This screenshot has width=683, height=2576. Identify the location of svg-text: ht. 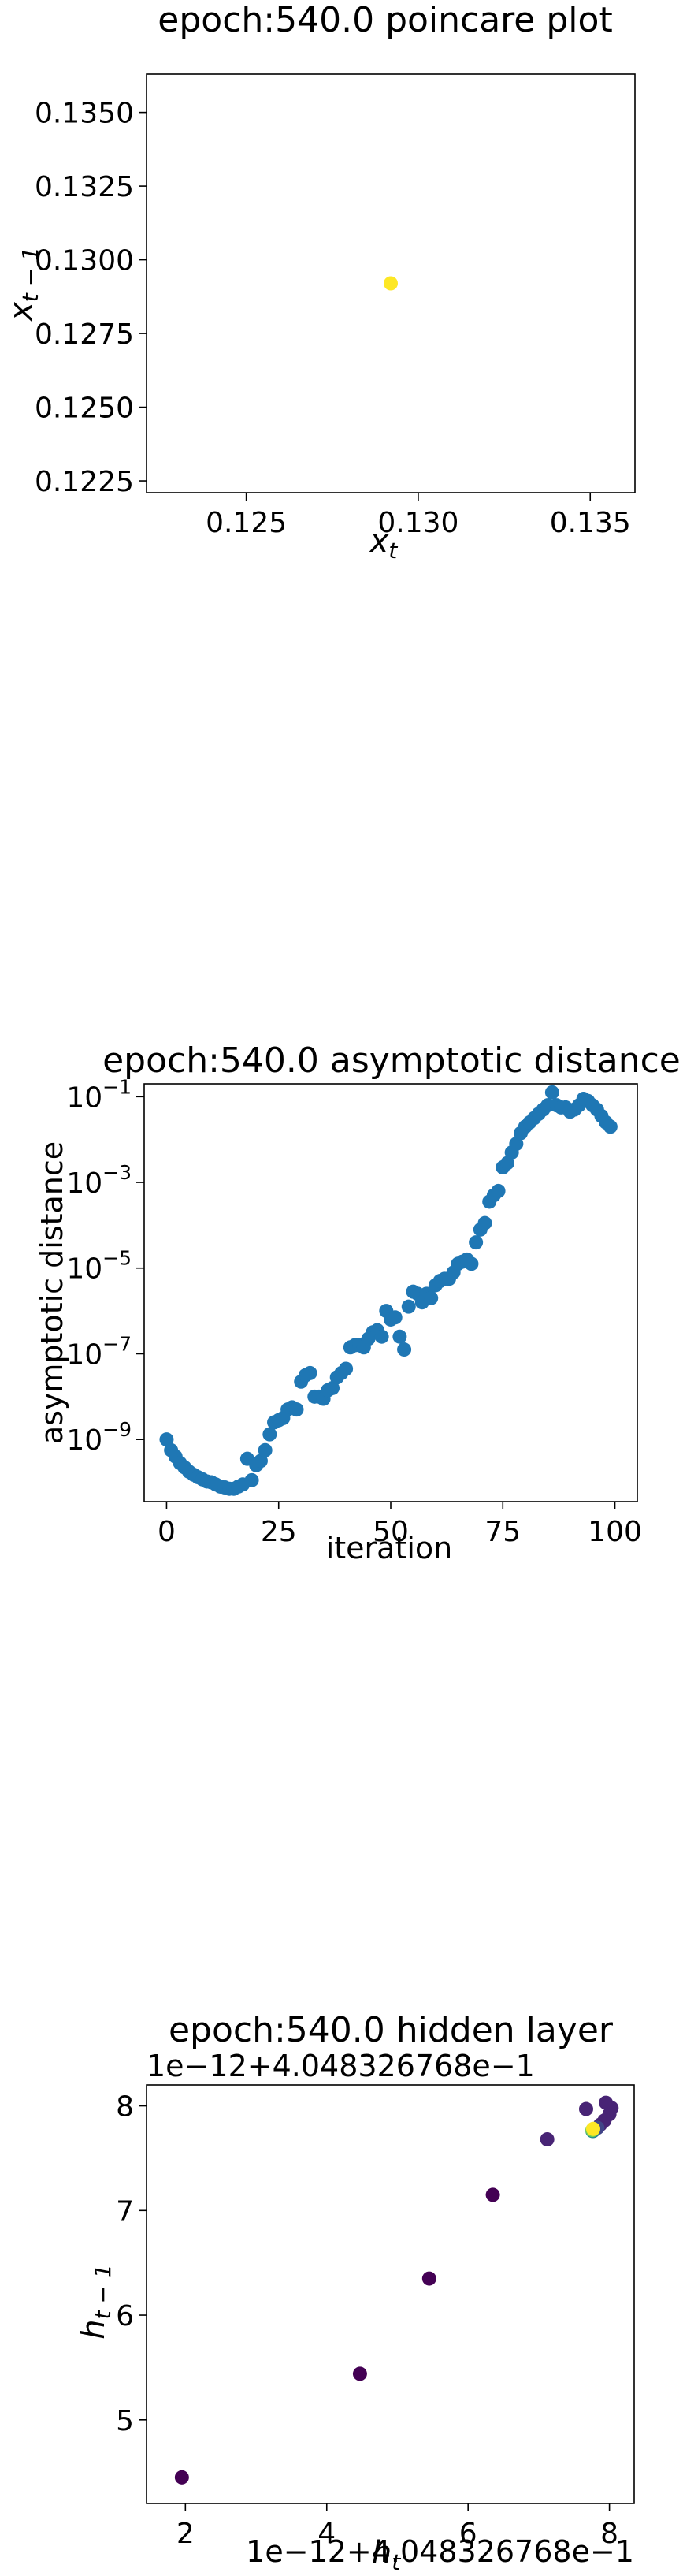
(386, 2555).